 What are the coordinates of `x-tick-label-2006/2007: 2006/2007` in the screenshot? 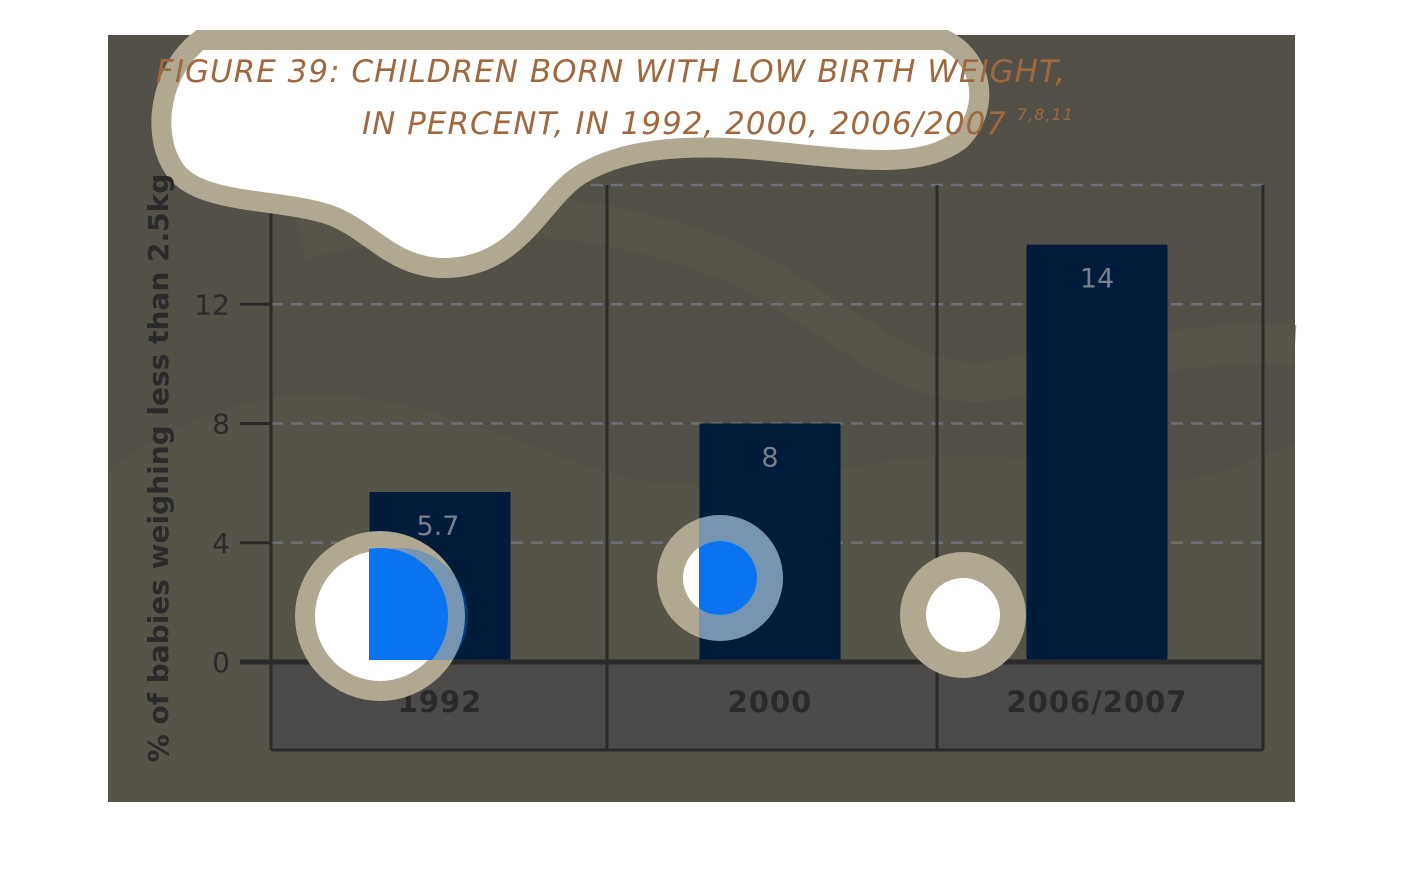 It's located at (1096, 702).